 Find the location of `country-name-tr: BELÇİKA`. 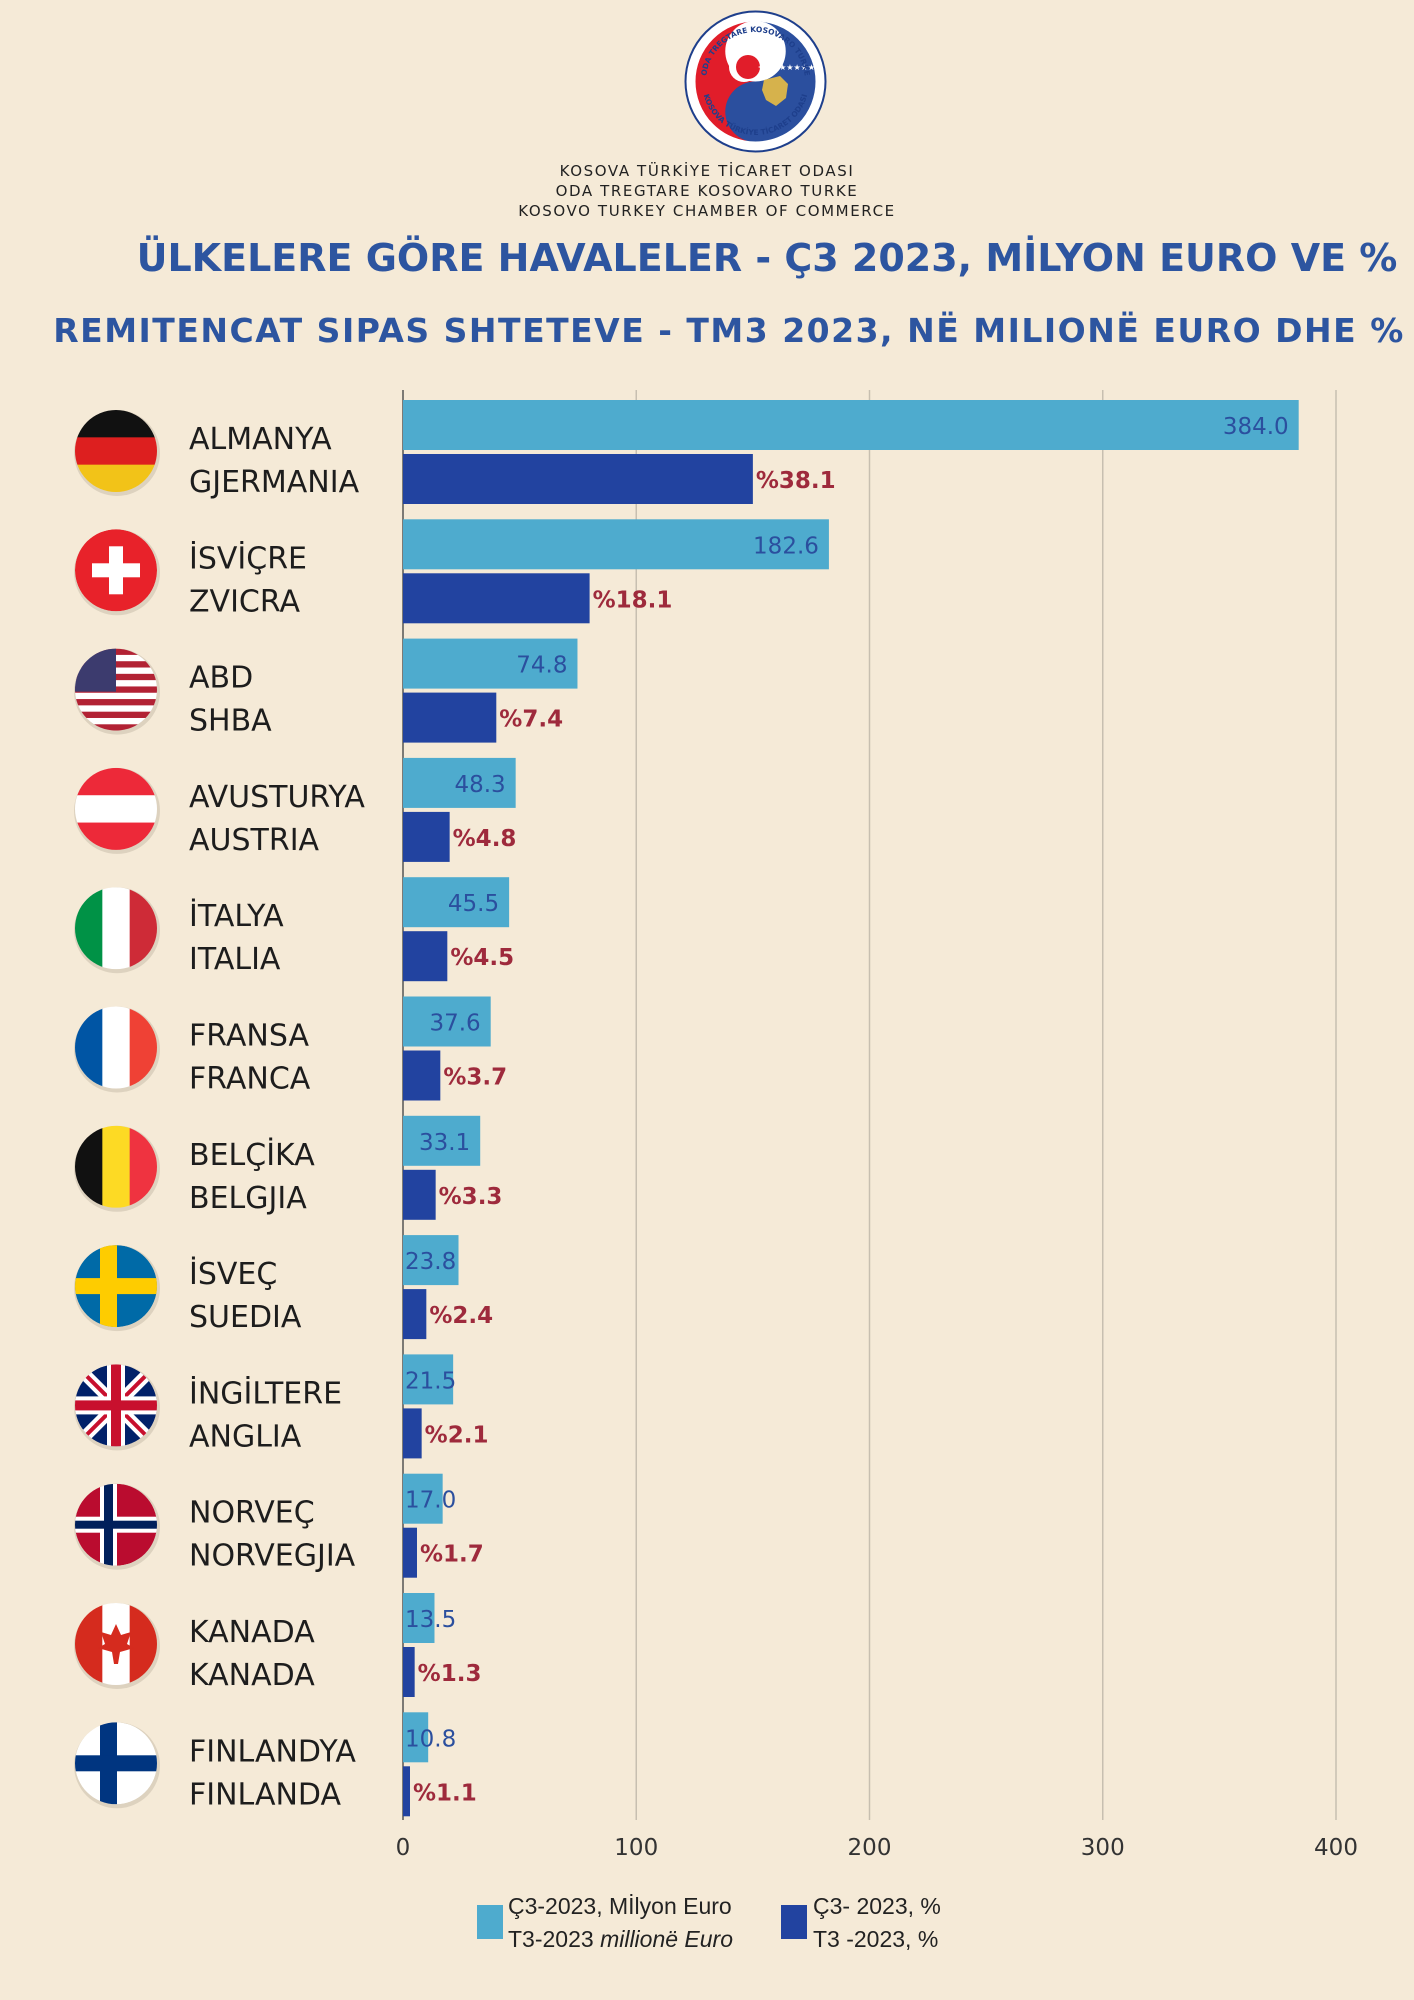

country-name-tr: BELÇİKA is located at coordinates (252, 1155).